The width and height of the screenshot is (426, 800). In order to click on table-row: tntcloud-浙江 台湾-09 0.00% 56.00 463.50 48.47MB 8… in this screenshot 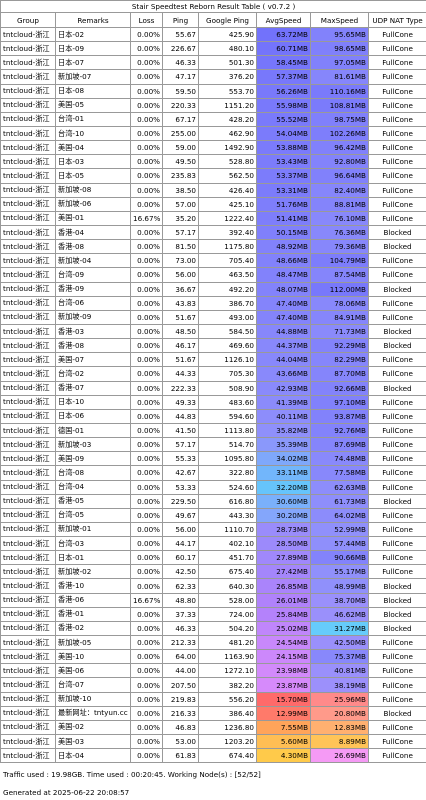, I will do `click(213, 275)`.